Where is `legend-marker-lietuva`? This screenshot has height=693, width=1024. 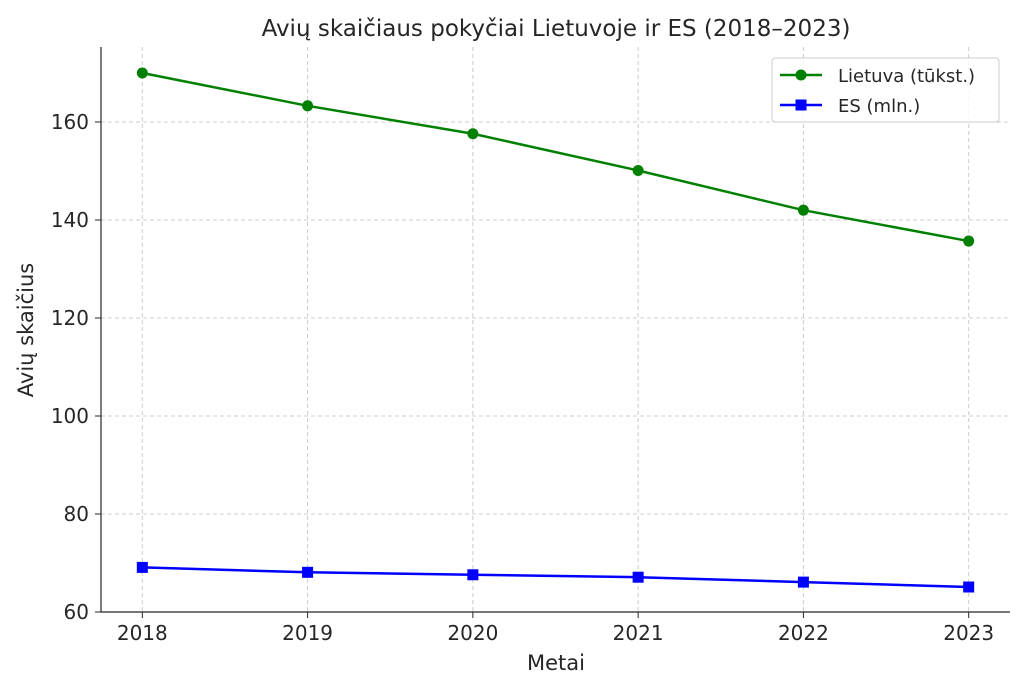
legend-marker-lietuva is located at coordinates (801, 75).